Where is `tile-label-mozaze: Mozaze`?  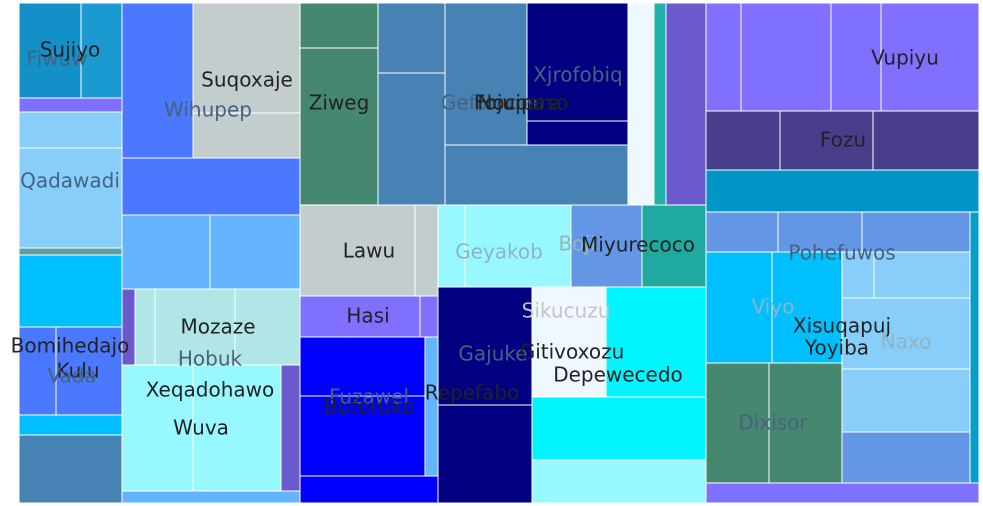 tile-label-mozaze: Mozaze is located at coordinates (217, 327).